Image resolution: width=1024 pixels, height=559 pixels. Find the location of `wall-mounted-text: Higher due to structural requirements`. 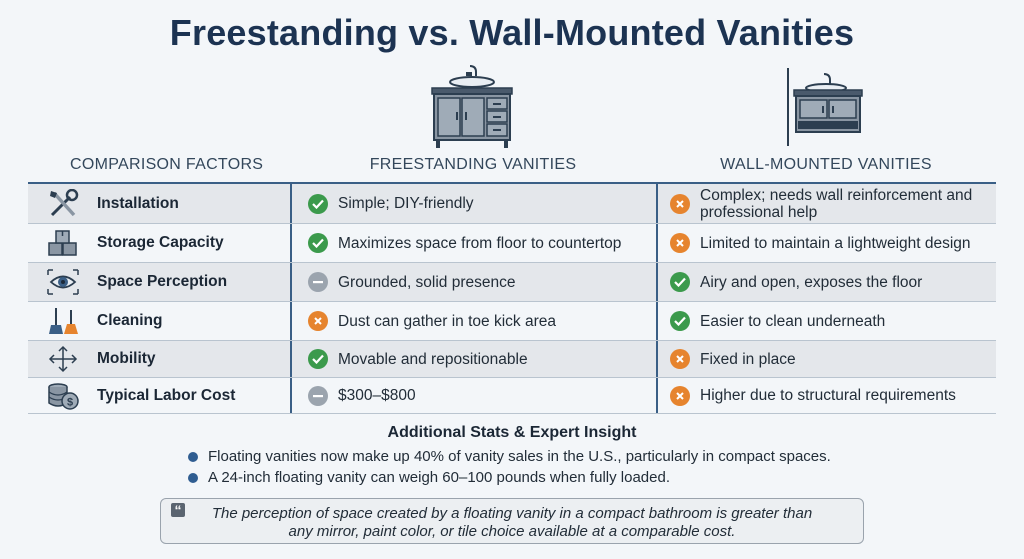

wall-mounted-text: Higher due to structural requirements is located at coordinates (828, 395).